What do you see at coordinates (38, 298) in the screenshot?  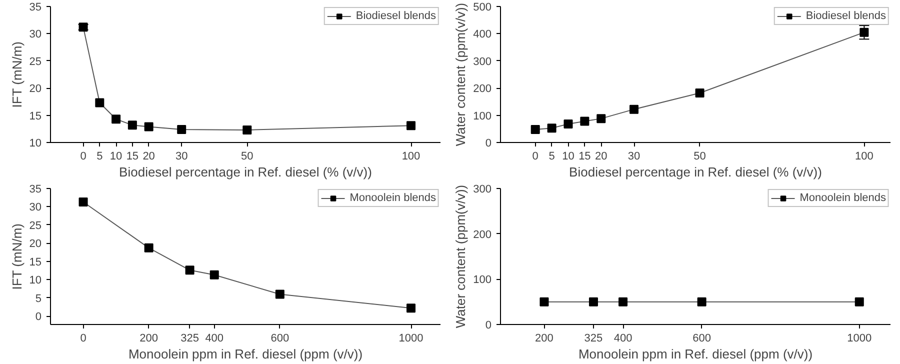 I see `y-tick-label: 5` at bounding box center [38, 298].